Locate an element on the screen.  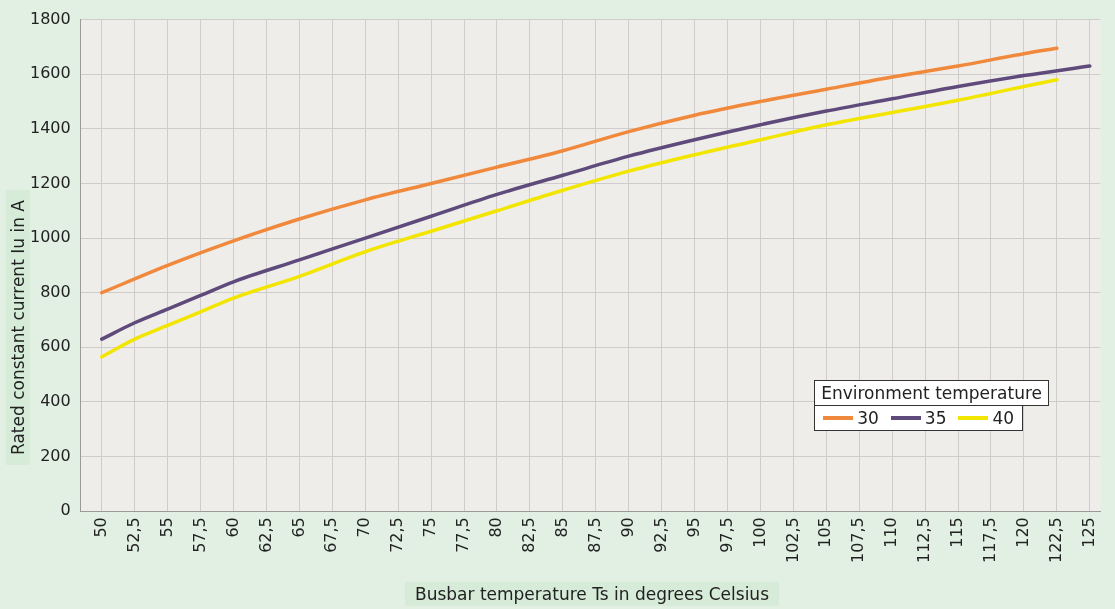
x-tick-label: 60 is located at coordinates (232, 527).